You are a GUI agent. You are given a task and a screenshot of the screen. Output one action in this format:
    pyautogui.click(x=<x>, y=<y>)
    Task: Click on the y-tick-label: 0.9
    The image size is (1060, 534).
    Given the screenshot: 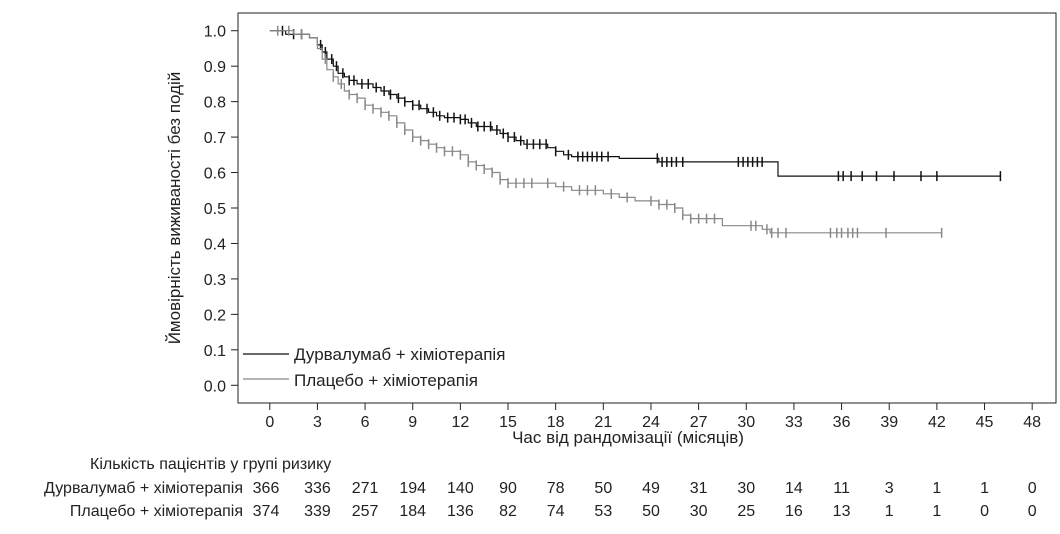 What is the action you would take?
    pyautogui.click(x=215, y=67)
    